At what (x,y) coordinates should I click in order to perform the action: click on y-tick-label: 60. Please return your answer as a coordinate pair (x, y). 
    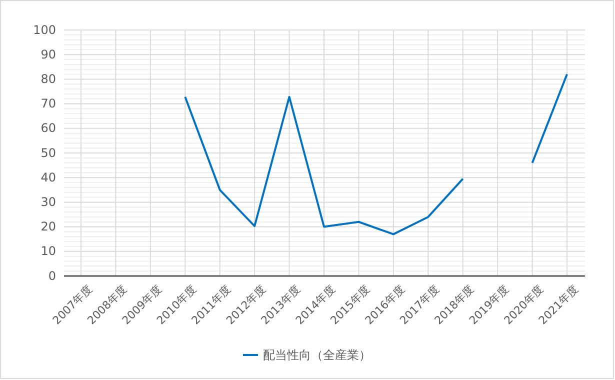
    Looking at the image, I should click on (48, 128).